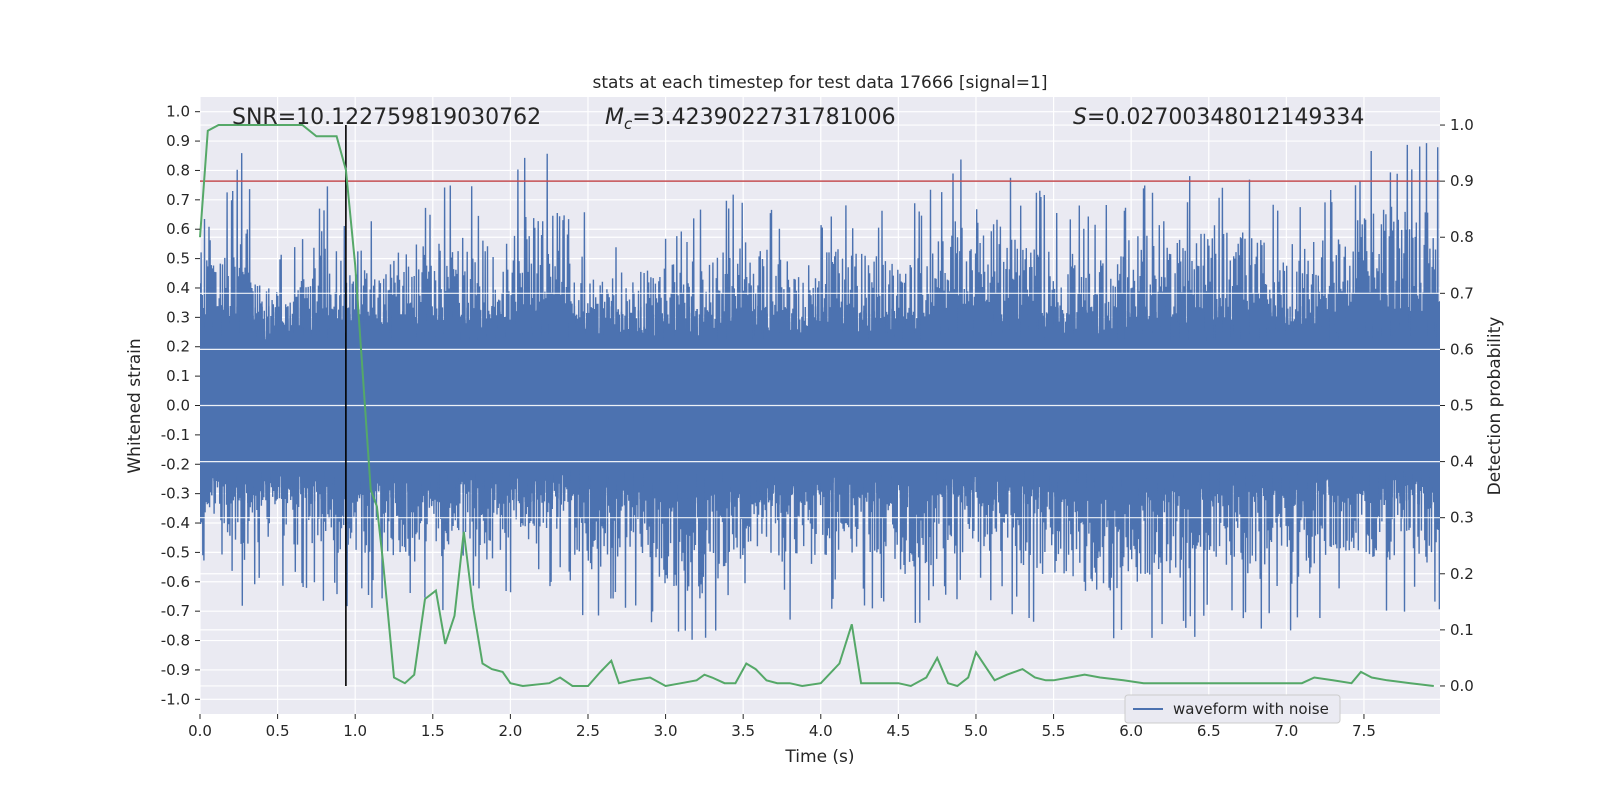  Describe the element at coordinates (1462, 237) in the screenshot. I see `y-tick-label-right: 0.8` at that location.